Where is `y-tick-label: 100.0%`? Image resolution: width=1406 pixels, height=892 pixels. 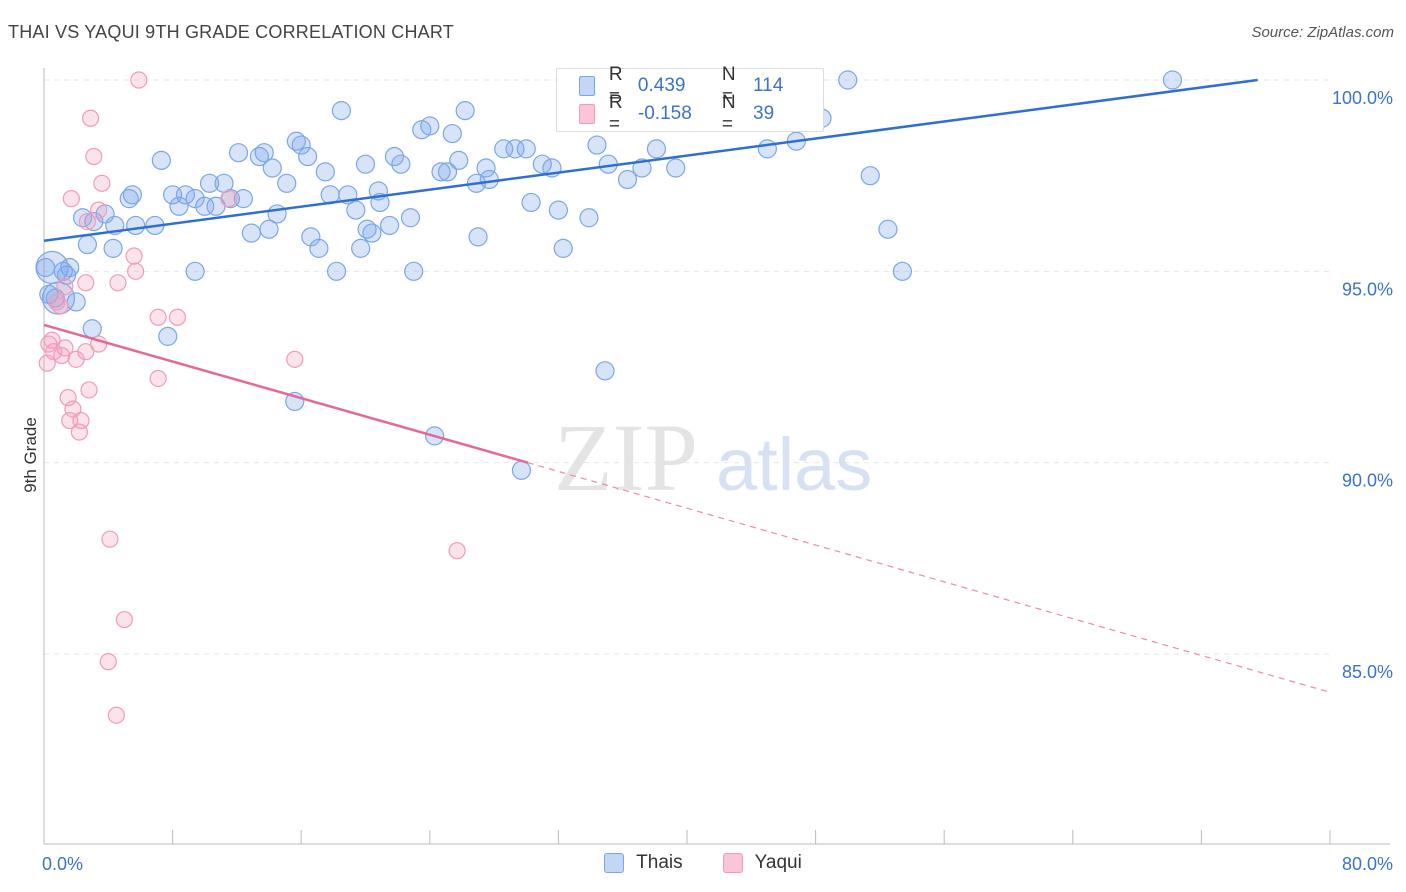
y-tick-label: 100.0% is located at coordinates (1362, 98).